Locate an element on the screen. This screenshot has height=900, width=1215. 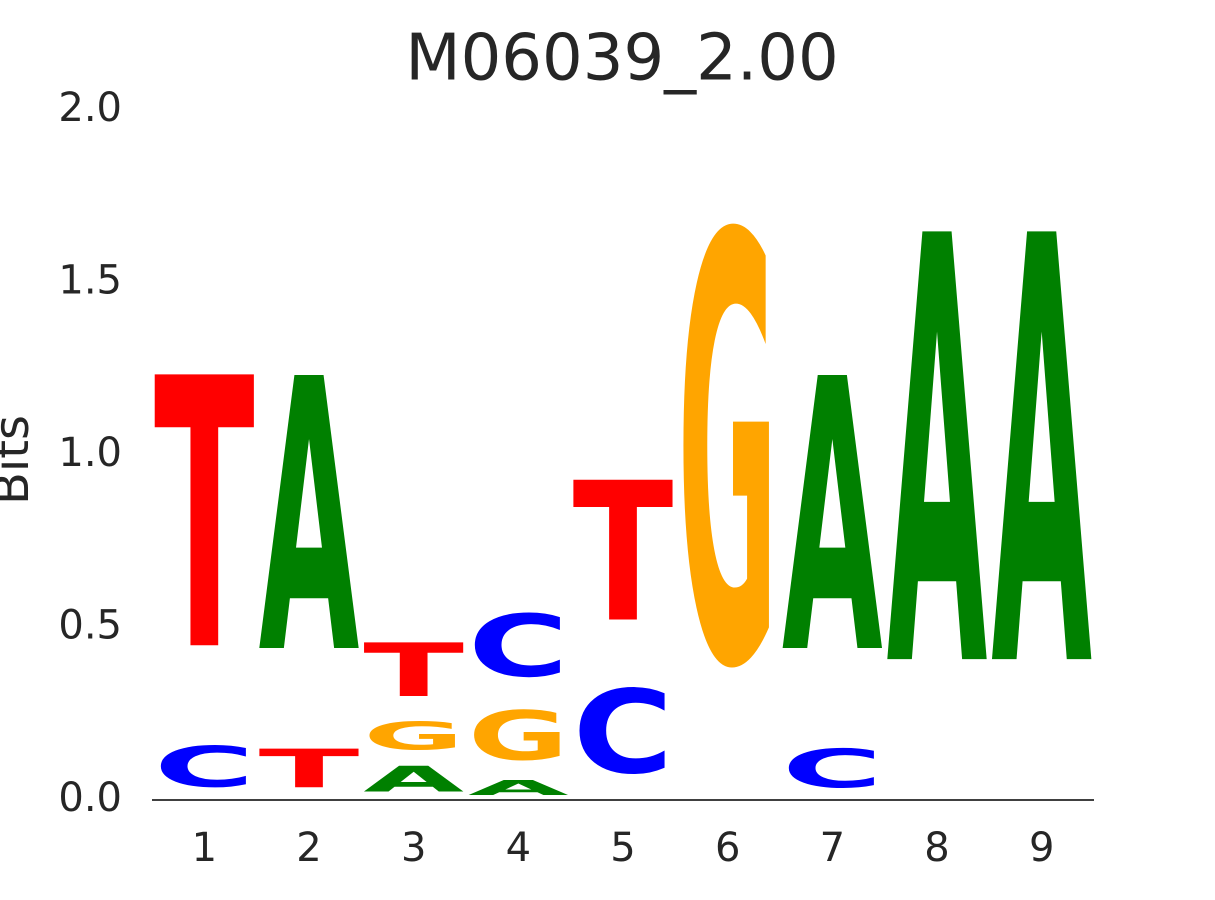
y-tick-label: 0.5 is located at coordinates (90, 626).